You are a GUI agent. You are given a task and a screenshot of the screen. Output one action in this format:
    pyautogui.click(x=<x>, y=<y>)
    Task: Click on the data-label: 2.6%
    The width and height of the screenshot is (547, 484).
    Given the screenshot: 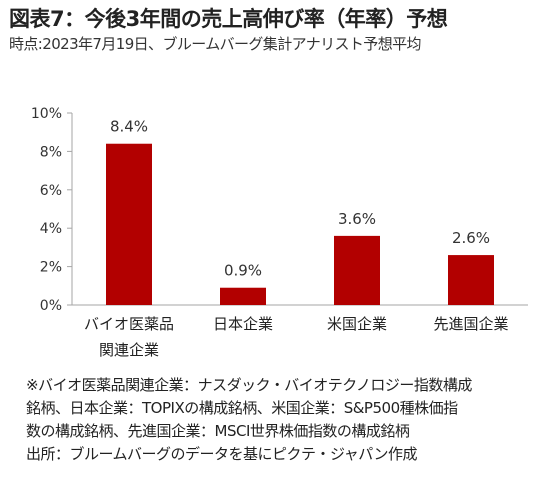 What is the action you would take?
    pyautogui.click(x=471, y=238)
    